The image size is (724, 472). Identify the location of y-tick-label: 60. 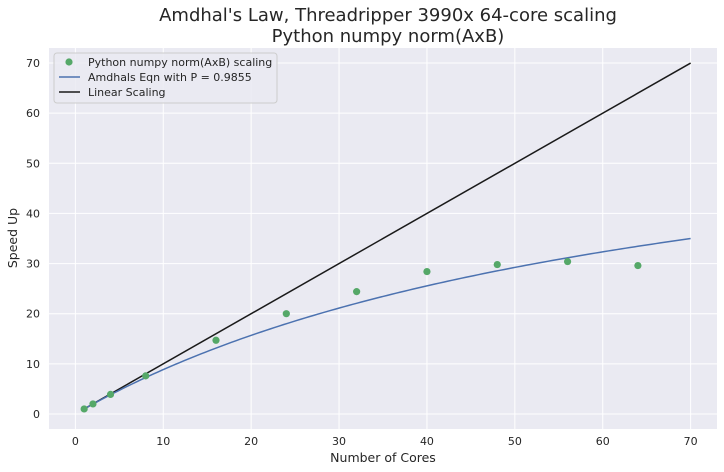
(33, 113).